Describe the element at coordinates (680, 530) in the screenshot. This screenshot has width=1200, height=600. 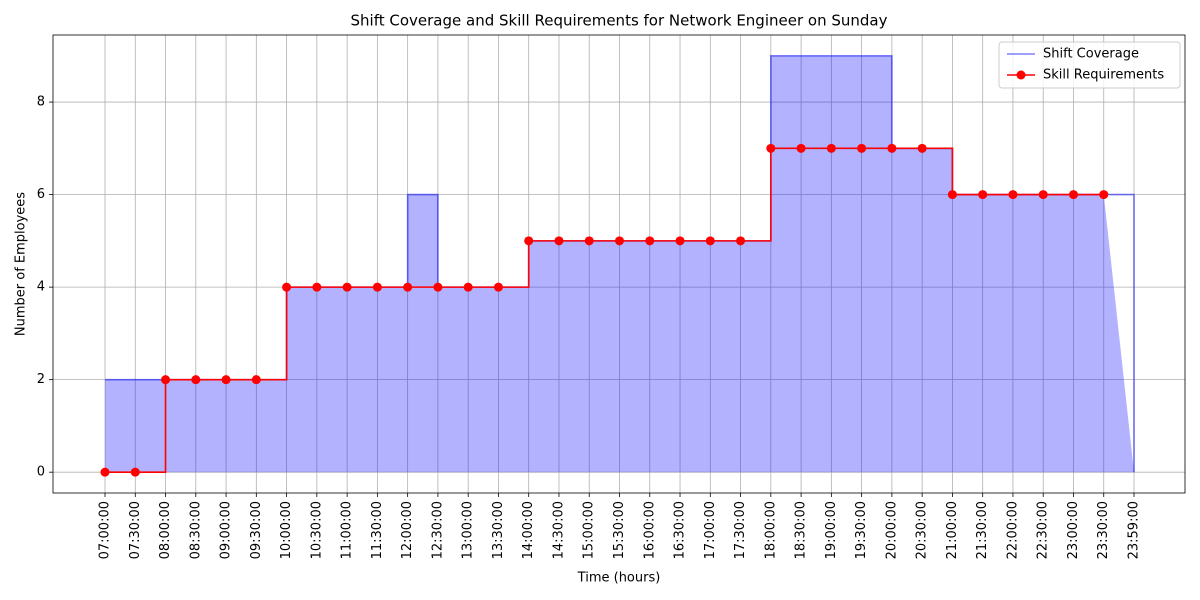
I see `x-tick-label: 16:30:00` at that location.